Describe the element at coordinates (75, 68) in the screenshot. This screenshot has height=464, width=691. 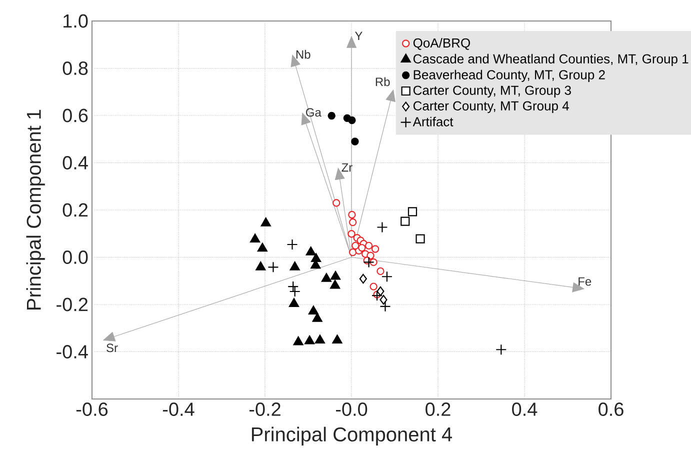
I see `y-tick-label: 0.8` at that location.